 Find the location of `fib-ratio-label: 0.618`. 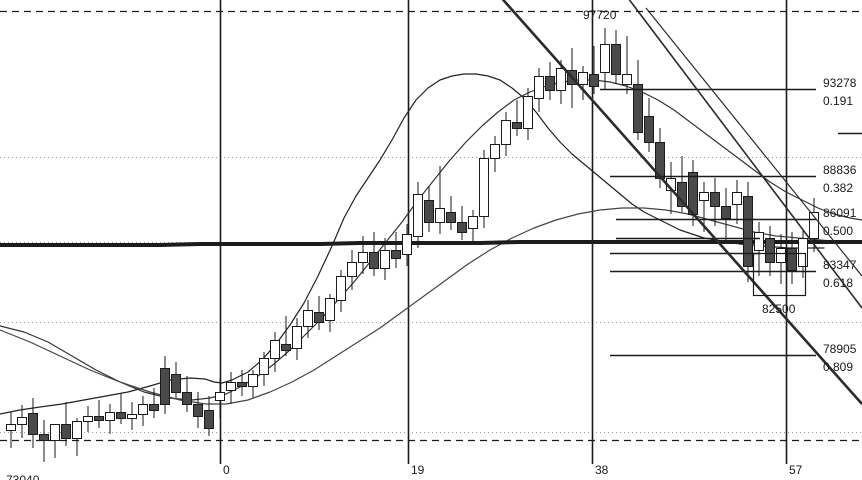

fib-ratio-label: 0.618 is located at coordinates (838, 283).